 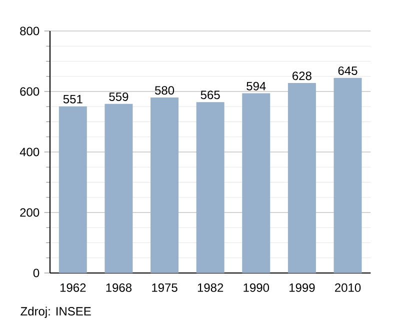 What do you see at coordinates (30, 91) in the screenshot?
I see `y-tick-label: 600` at bounding box center [30, 91].